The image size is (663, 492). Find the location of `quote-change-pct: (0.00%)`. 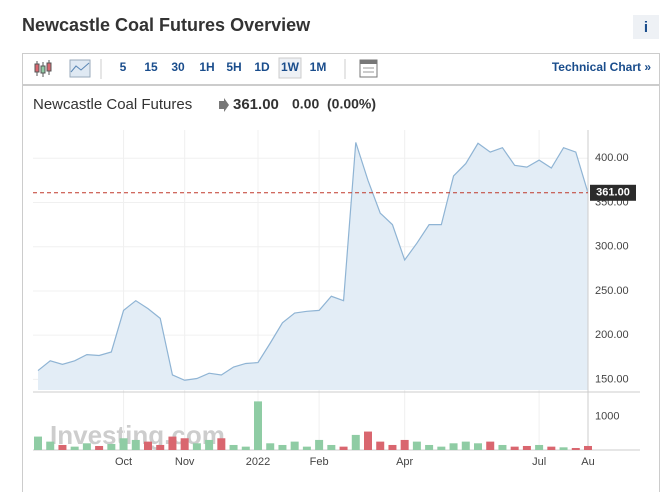

quote-change-pct: (0.00%) is located at coordinates (351, 104).